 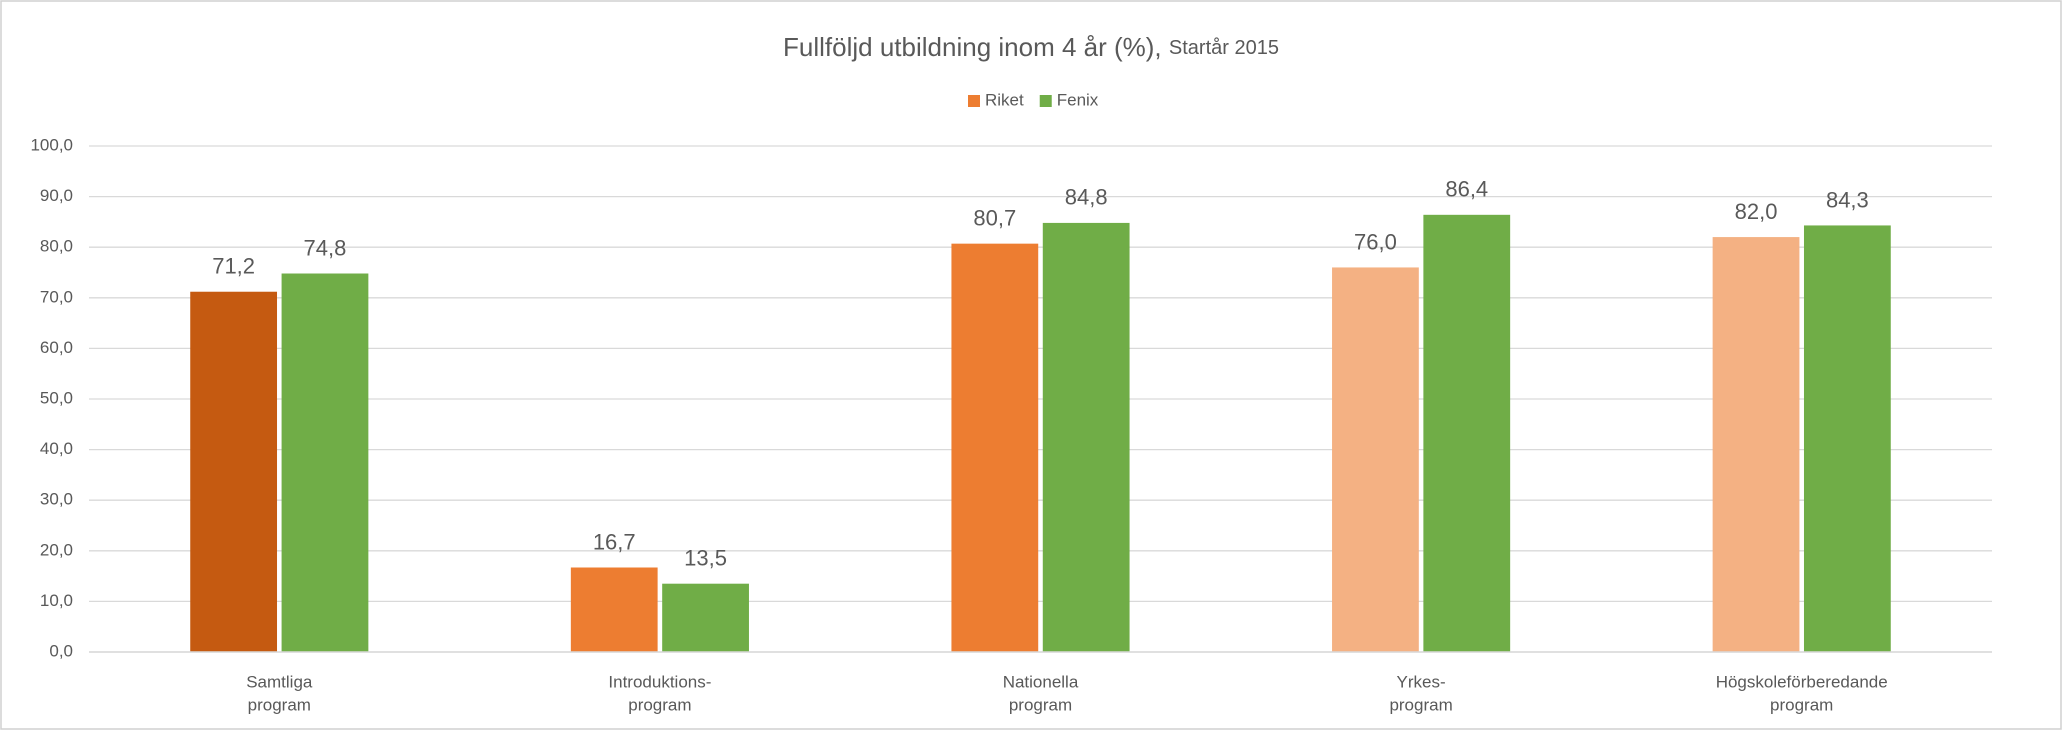 What do you see at coordinates (614, 541) in the screenshot?
I see `value-label: 16,7` at bounding box center [614, 541].